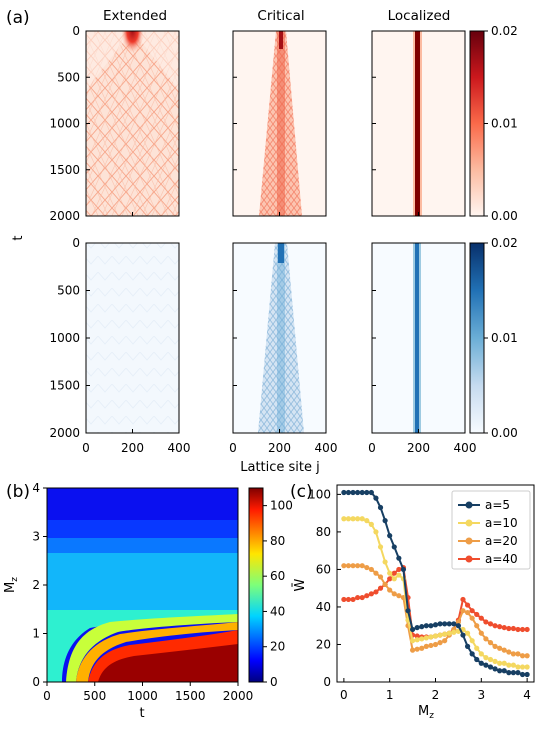 Image resolution: width=540 pixels, height=729 pixels. Describe the element at coordinates (238, 696) in the screenshot. I see `x-tick-label: 2000` at that location.